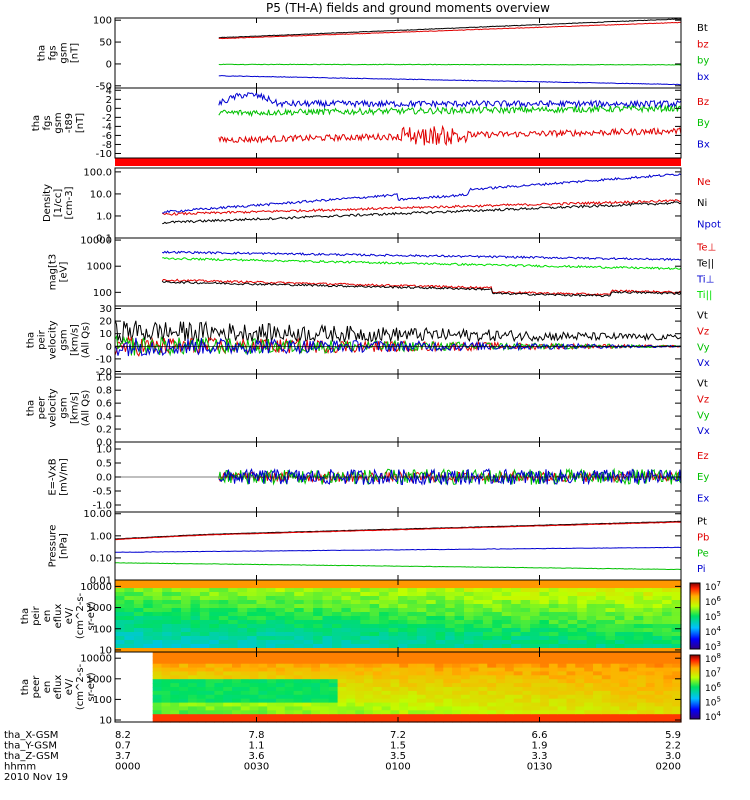 The height and width of the screenshot is (800, 750). What do you see at coordinates (711, 633) in the screenshot?
I see `colorbar-tick-base: 10` at bounding box center [711, 633].